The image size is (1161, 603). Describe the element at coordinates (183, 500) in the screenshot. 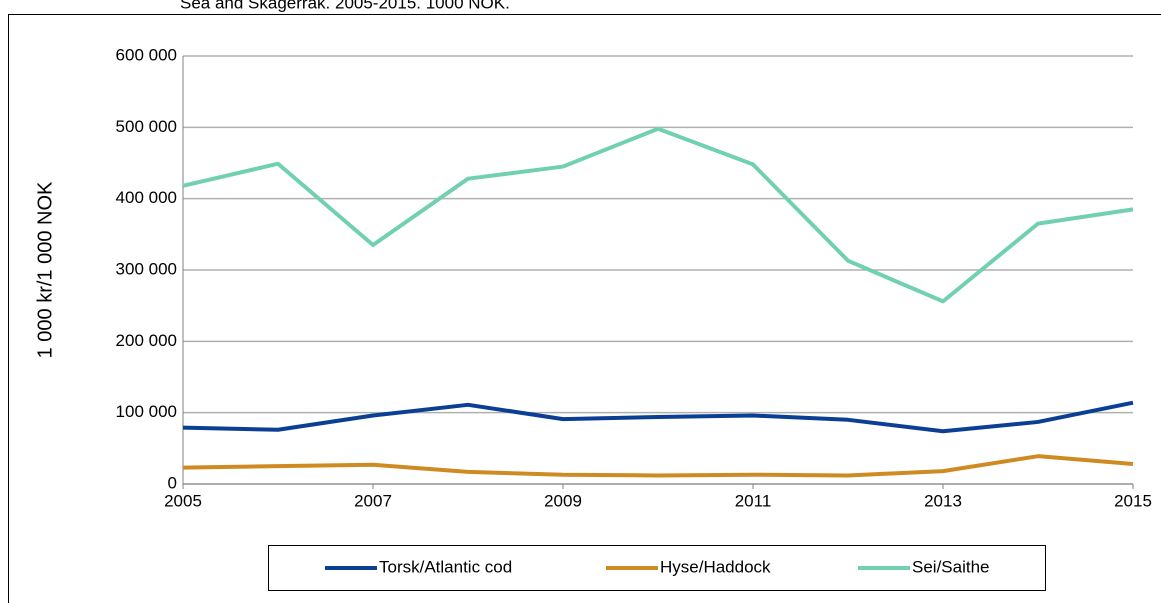

I see `x-tick-label: 2005` at that location.